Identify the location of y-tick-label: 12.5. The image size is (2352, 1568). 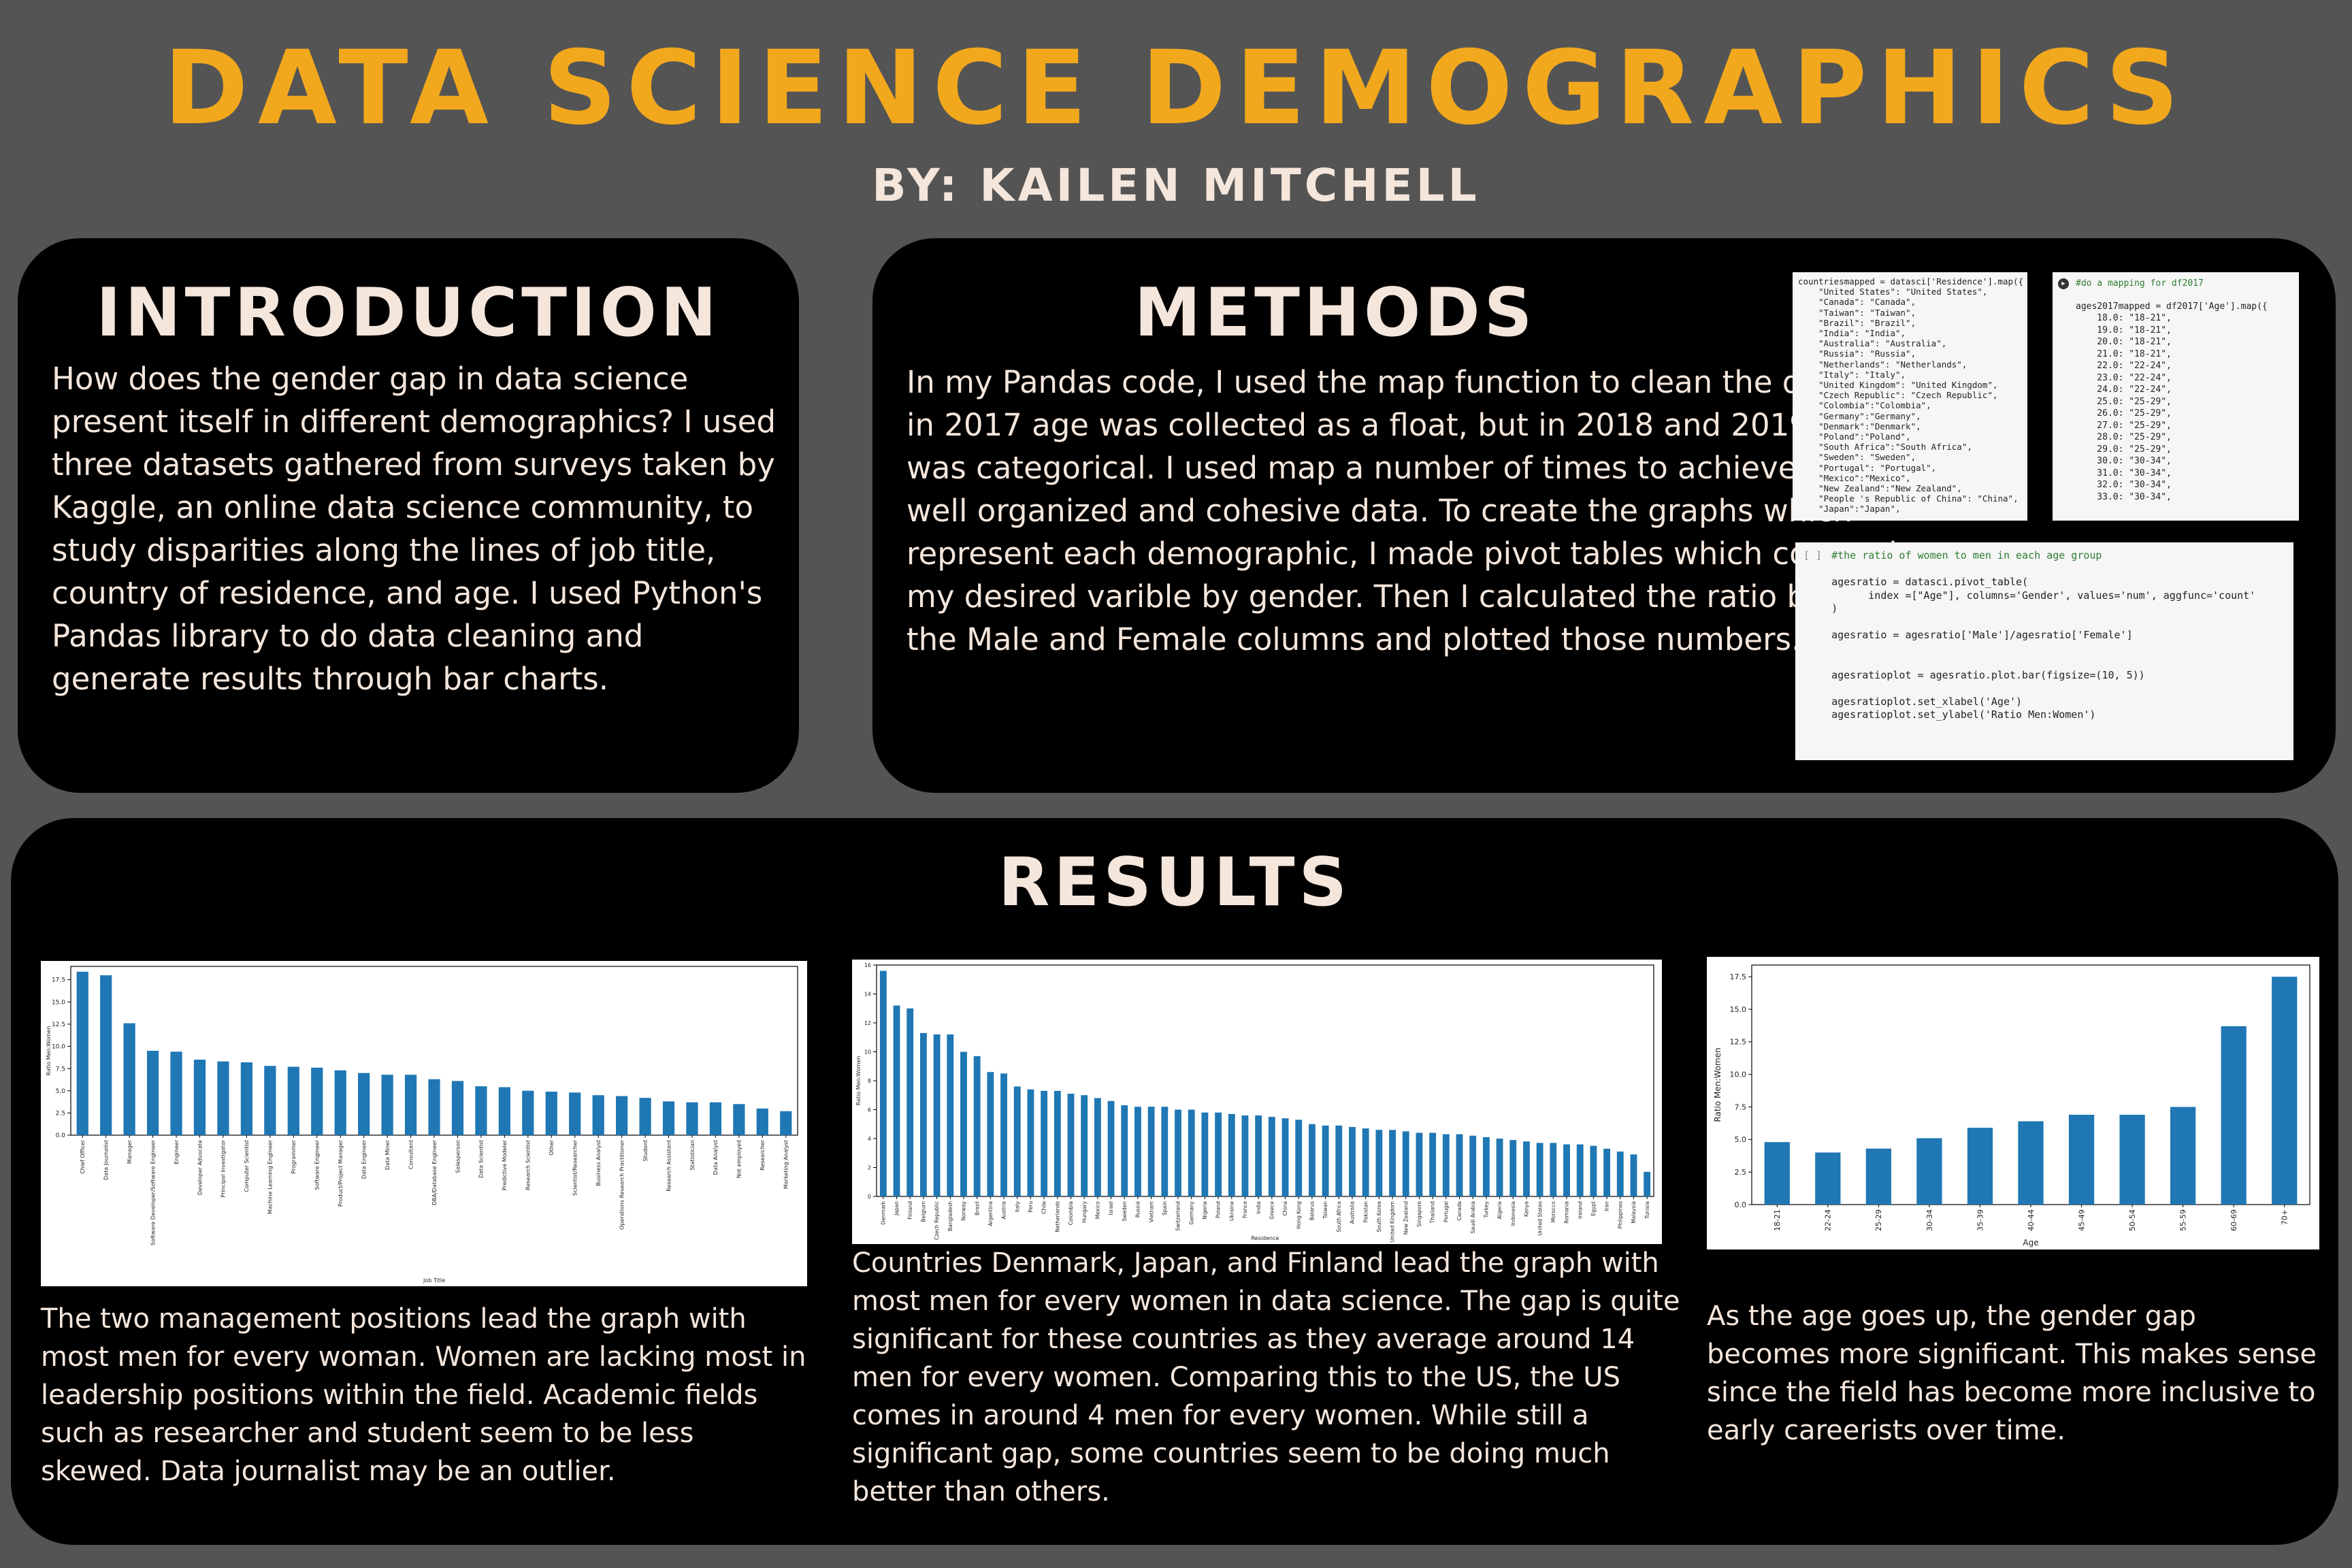
(59, 1025).